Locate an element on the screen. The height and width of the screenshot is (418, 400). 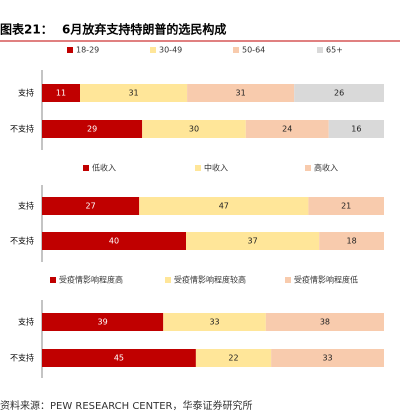
data-label: 11 is located at coordinates (61, 93).